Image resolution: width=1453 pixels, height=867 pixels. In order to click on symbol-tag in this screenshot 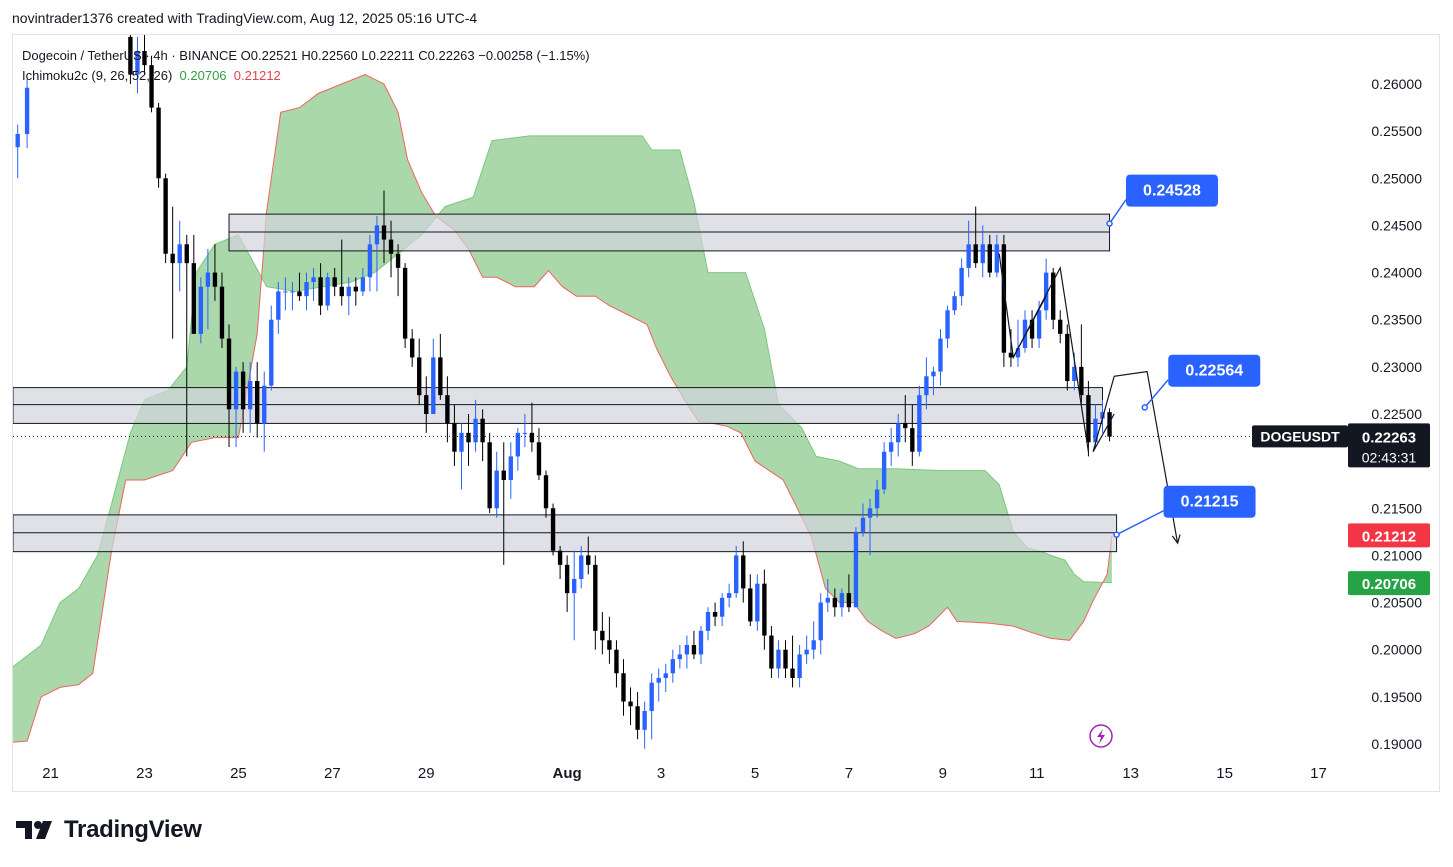, I will do `click(1300, 436)`.